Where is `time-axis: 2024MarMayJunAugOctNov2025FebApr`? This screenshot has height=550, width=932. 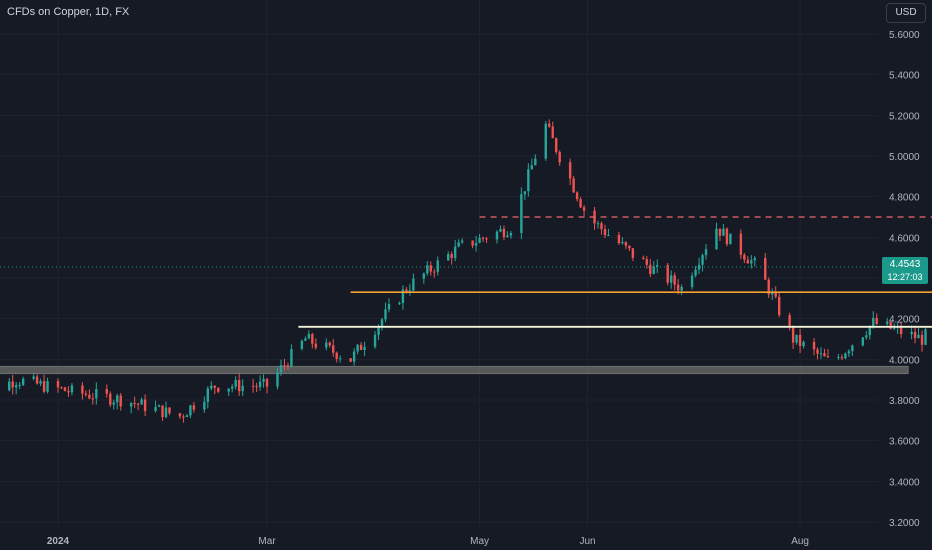 time-axis: 2024MarMayJunAugOctNov2025FebApr is located at coordinates (489, 541).